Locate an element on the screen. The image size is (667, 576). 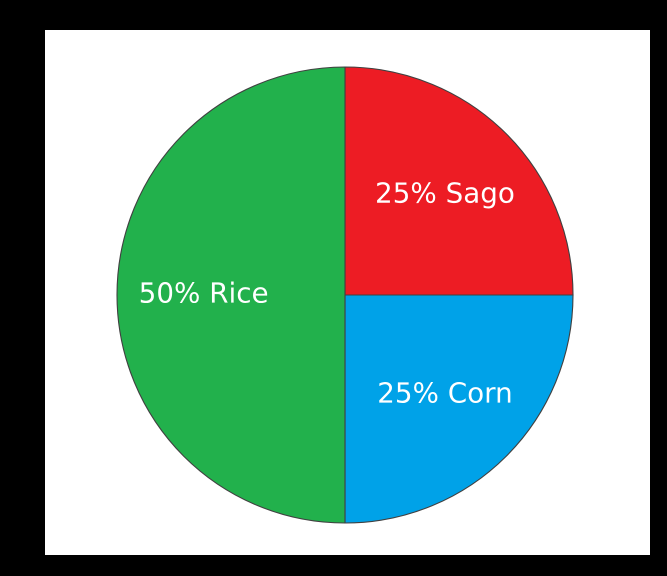
slice-label: 25% Sago is located at coordinates (445, 195).